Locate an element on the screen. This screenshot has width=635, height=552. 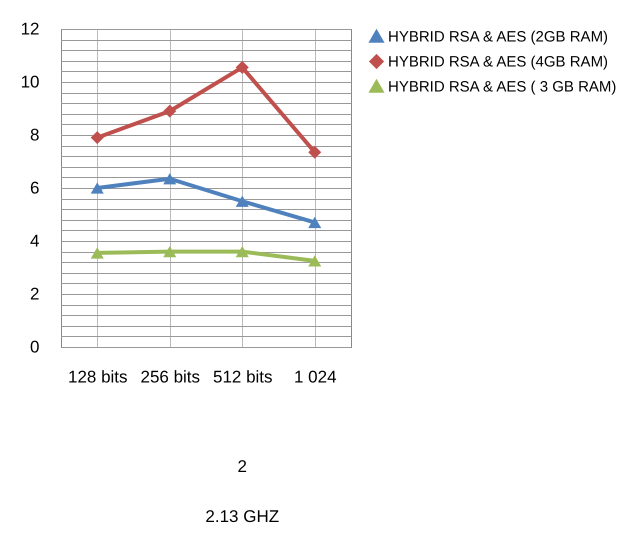
y-tick-label: 6 is located at coordinates (35, 188).